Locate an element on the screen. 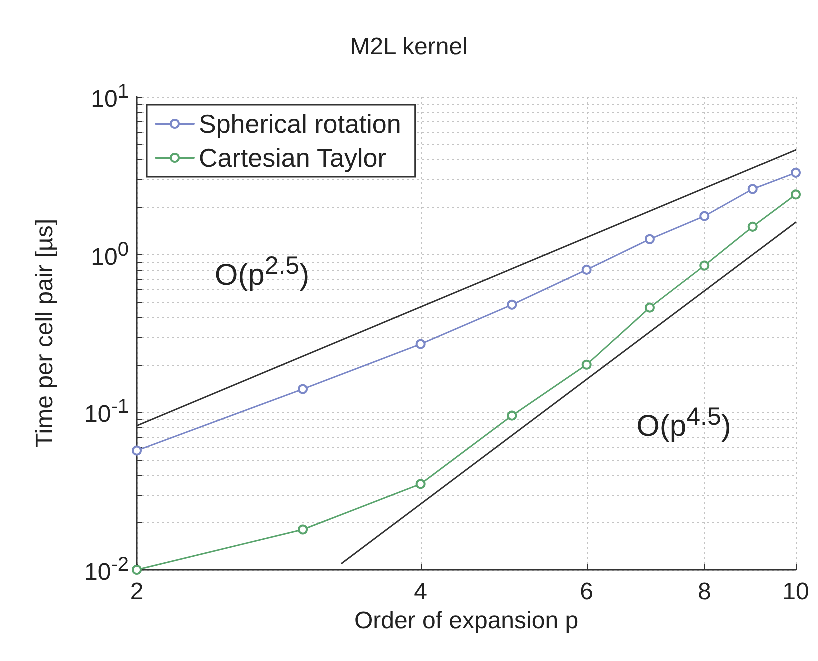 This screenshot has height=661, width=818. x-tick-label: 4 is located at coordinates (421, 592).